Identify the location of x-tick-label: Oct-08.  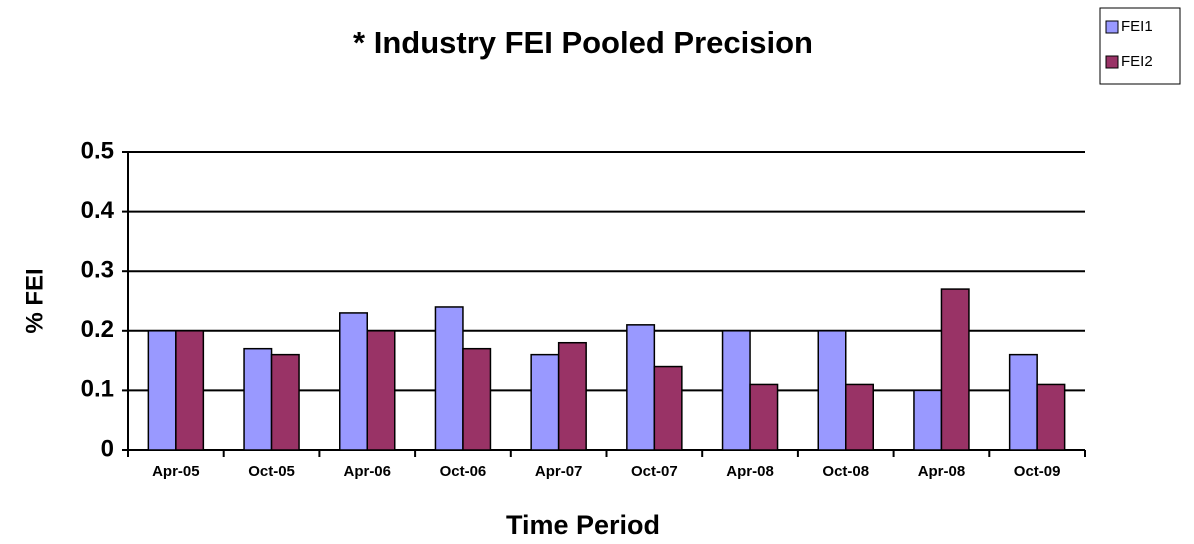
(845, 471).